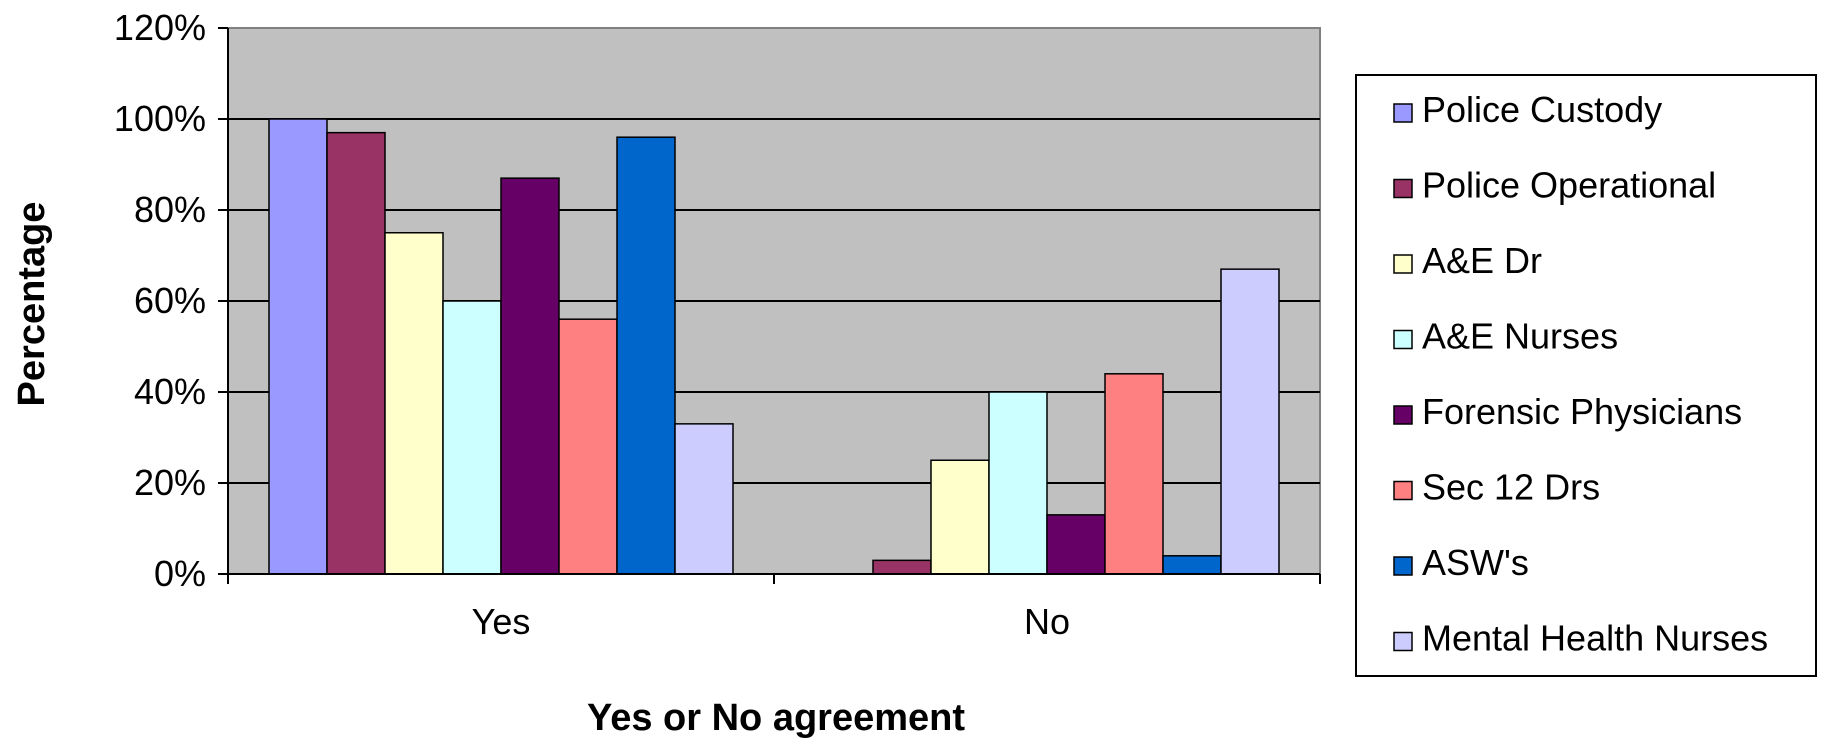 The height and width of the screenshot is (742, 1827). I want to click on y-tick-label: 40%, so click(170, 391).